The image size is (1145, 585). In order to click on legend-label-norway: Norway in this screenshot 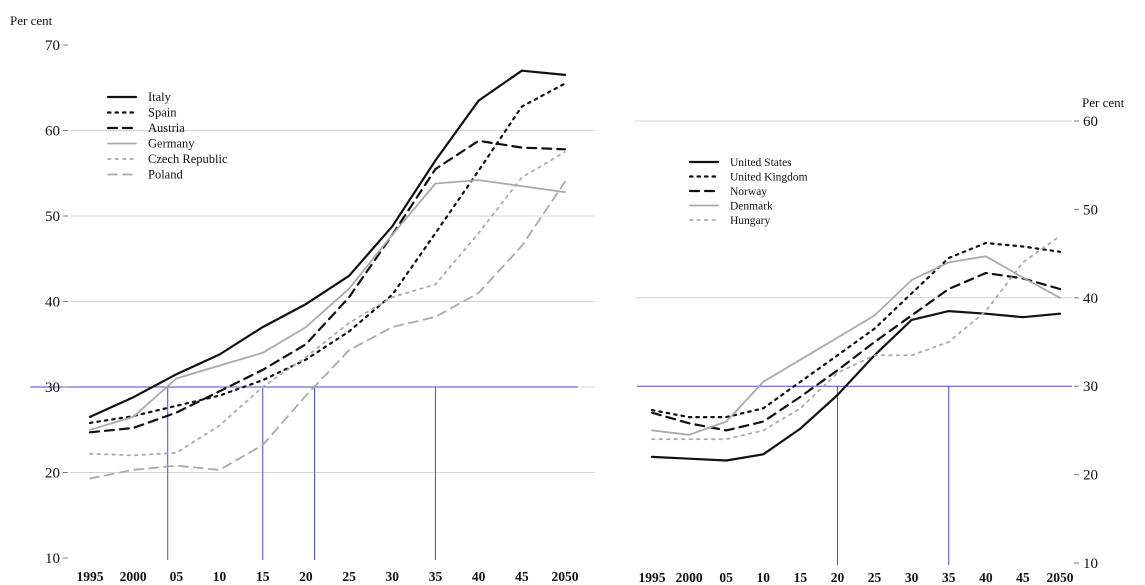, I will do `click(748, 192)`.